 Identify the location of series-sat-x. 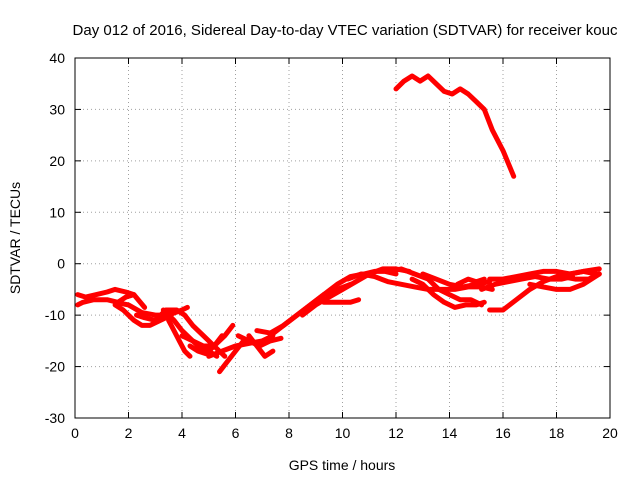
(527, 283).